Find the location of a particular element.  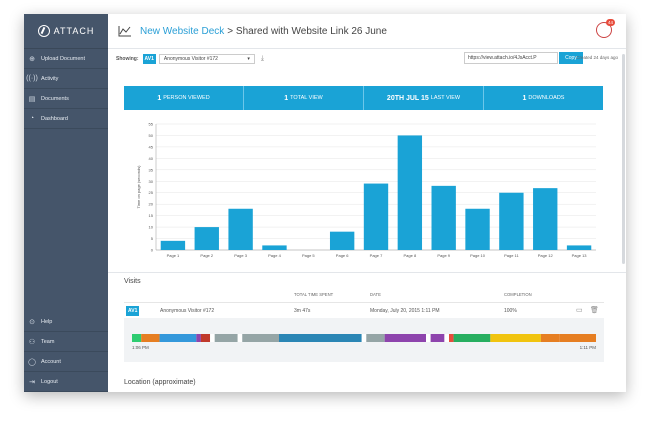

upload-icon: ⊕ is located at coordinates (32, 59).